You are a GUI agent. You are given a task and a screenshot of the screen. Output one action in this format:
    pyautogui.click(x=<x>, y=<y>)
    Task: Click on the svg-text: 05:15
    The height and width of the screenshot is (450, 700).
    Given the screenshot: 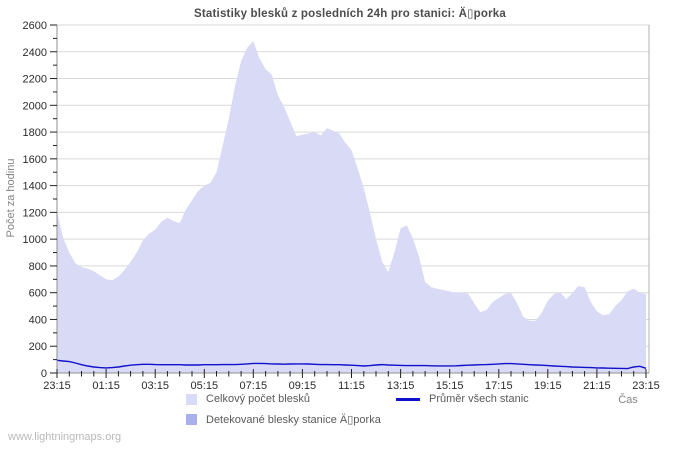 What is the action you would take?
    pyautogui.click(x=205, y=386)
    